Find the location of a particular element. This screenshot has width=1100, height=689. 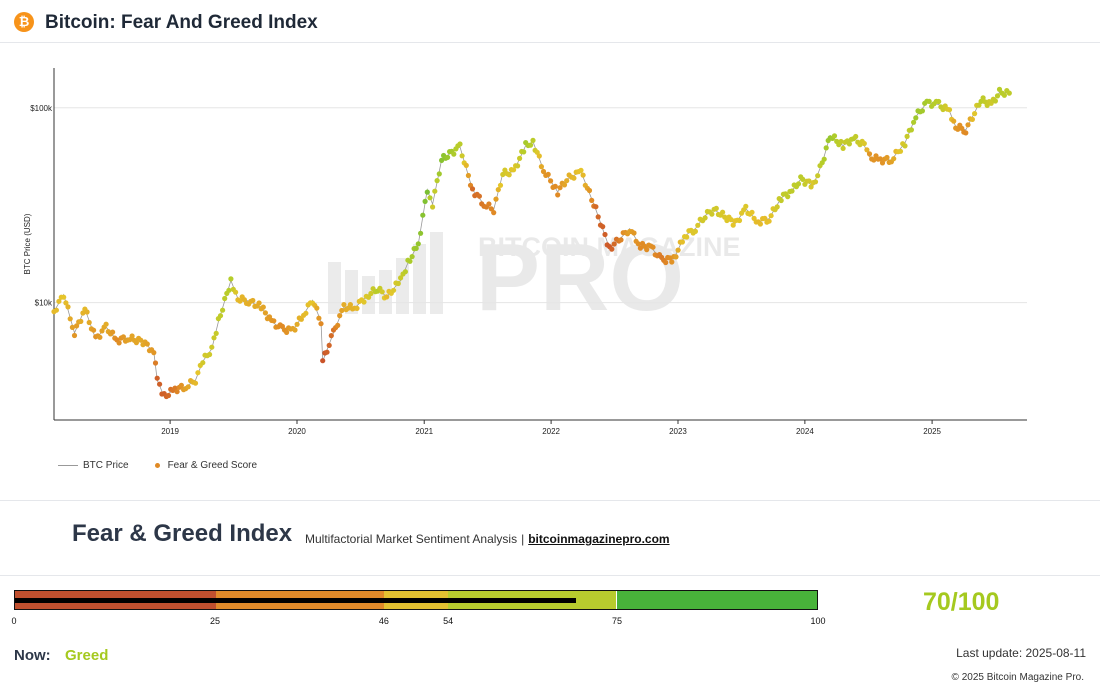

y-tick-label: $100k is located at coordinates (41, 108).